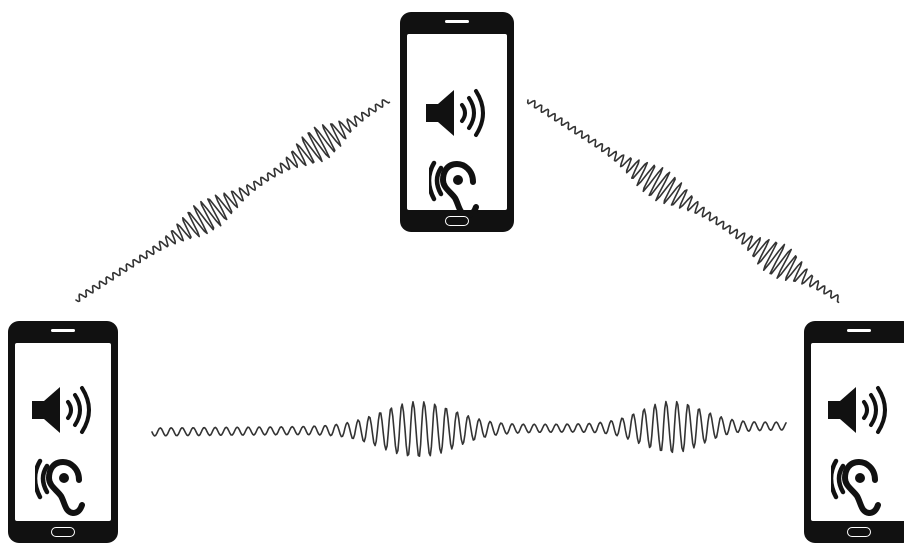 The height and width of the screenshot is (543, 904). I want to click on smartphone-top, so click(457, 122).